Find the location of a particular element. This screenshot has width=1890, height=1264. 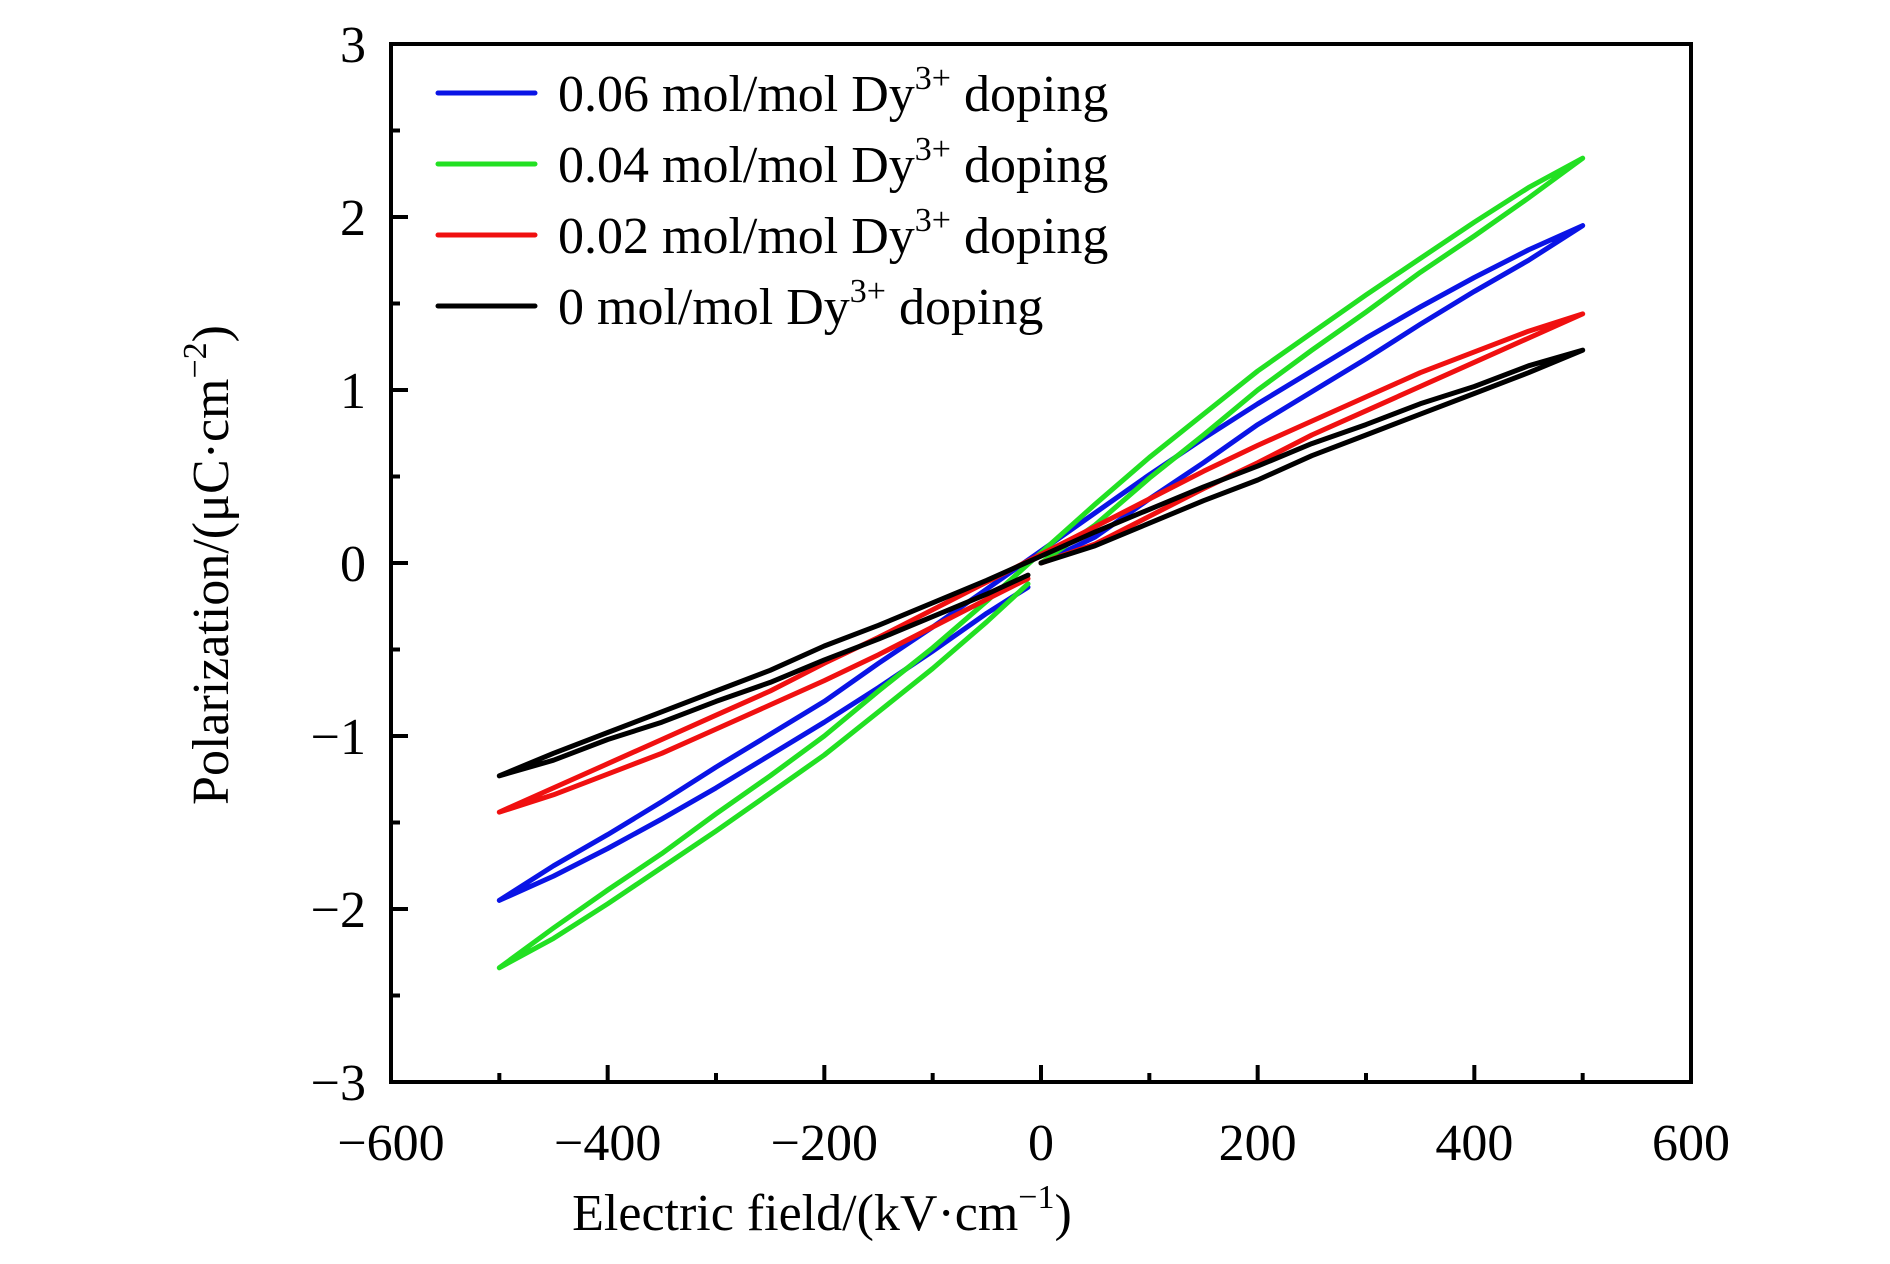

x-tick-label: 400 is located at coordinates (1474, 1143).